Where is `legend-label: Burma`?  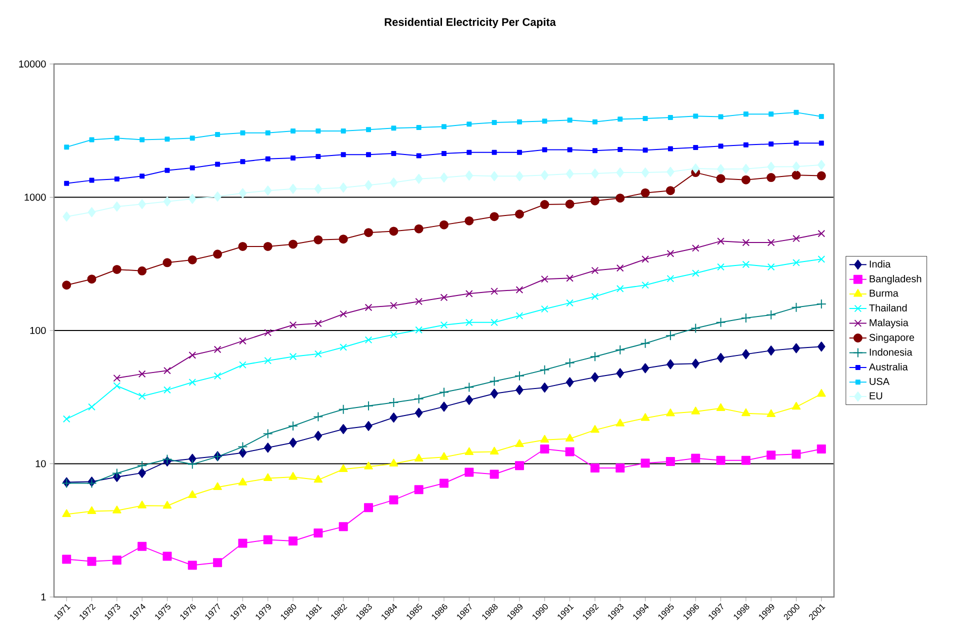
legend-label: Burma is located at coordinates (884, 293).